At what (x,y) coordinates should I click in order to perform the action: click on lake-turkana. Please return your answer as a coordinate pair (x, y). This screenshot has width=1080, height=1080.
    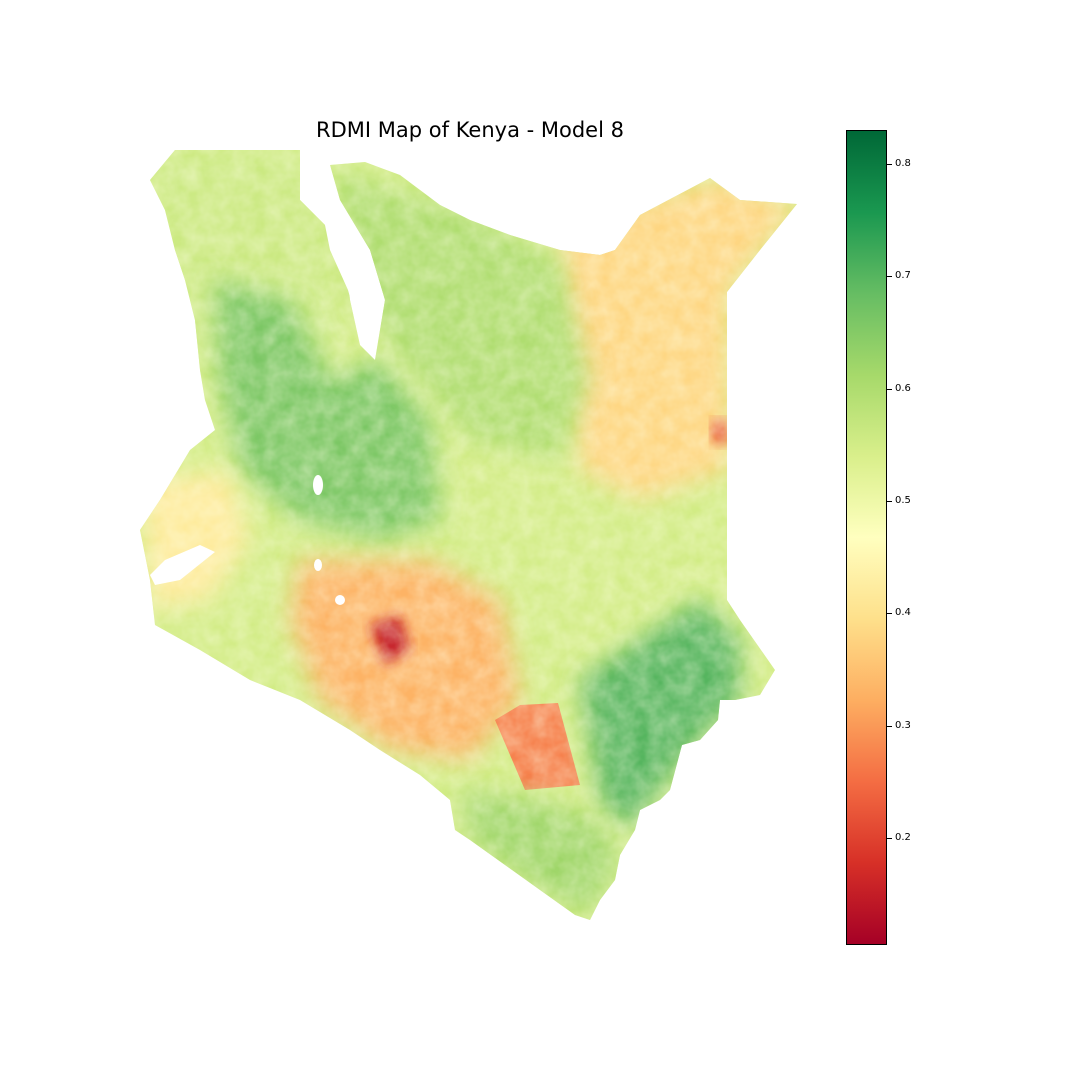
    Looking at the image, I should click on (349, 257).